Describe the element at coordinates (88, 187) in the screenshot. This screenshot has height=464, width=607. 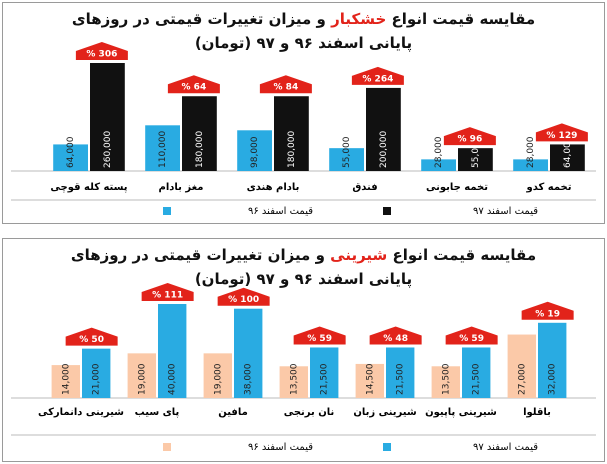
I see `x-tick-label: پسته کله قوچی` at that location.